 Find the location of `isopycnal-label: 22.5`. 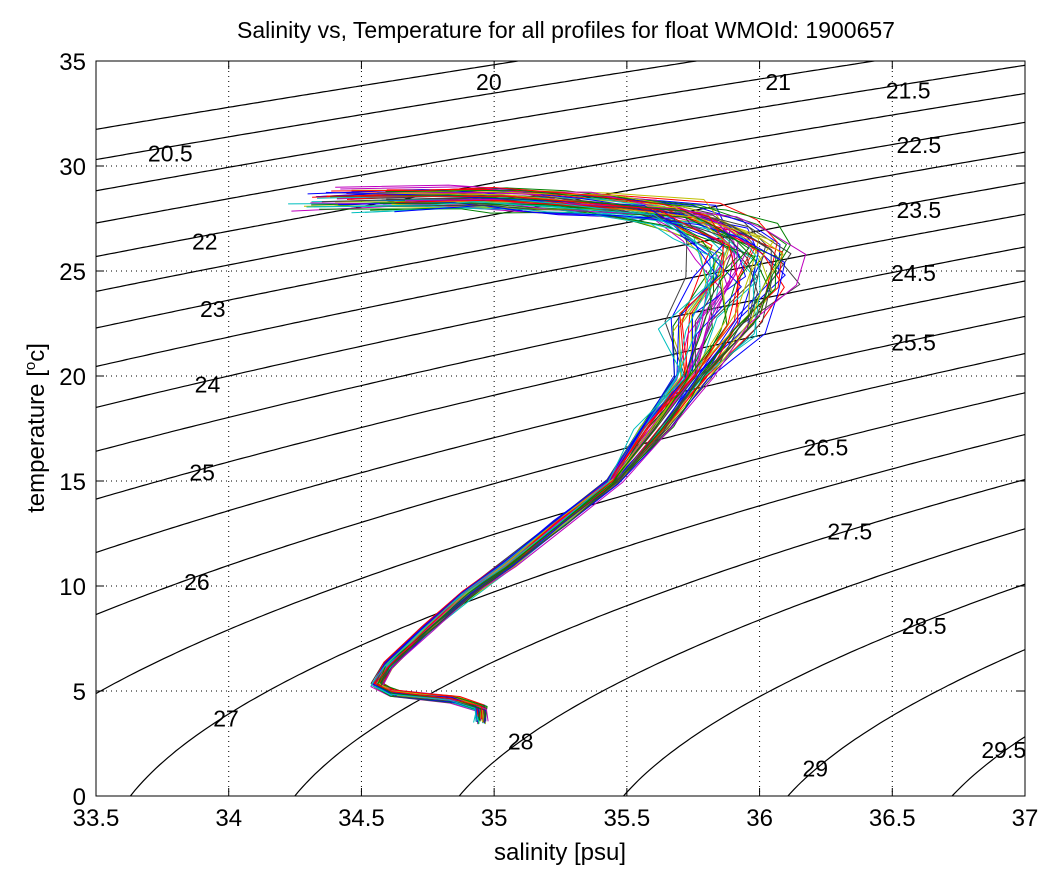

isopycnal-label: 22.5 is located at coordinates (918, 145).